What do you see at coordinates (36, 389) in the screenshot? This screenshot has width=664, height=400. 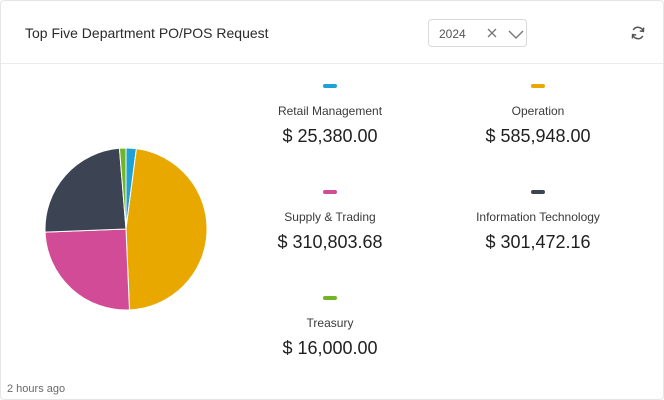 I see `last-updated-timestamp: 2 hours ago` at bounding box center [36, 389].